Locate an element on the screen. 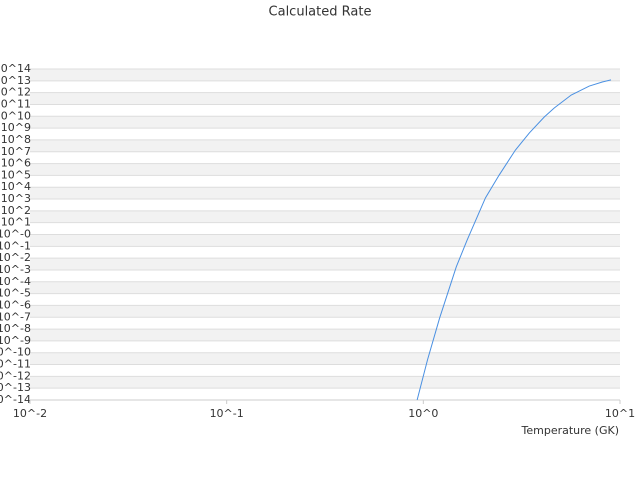  y-tick-label: 10^-9 is located at coordinates (15, 340).